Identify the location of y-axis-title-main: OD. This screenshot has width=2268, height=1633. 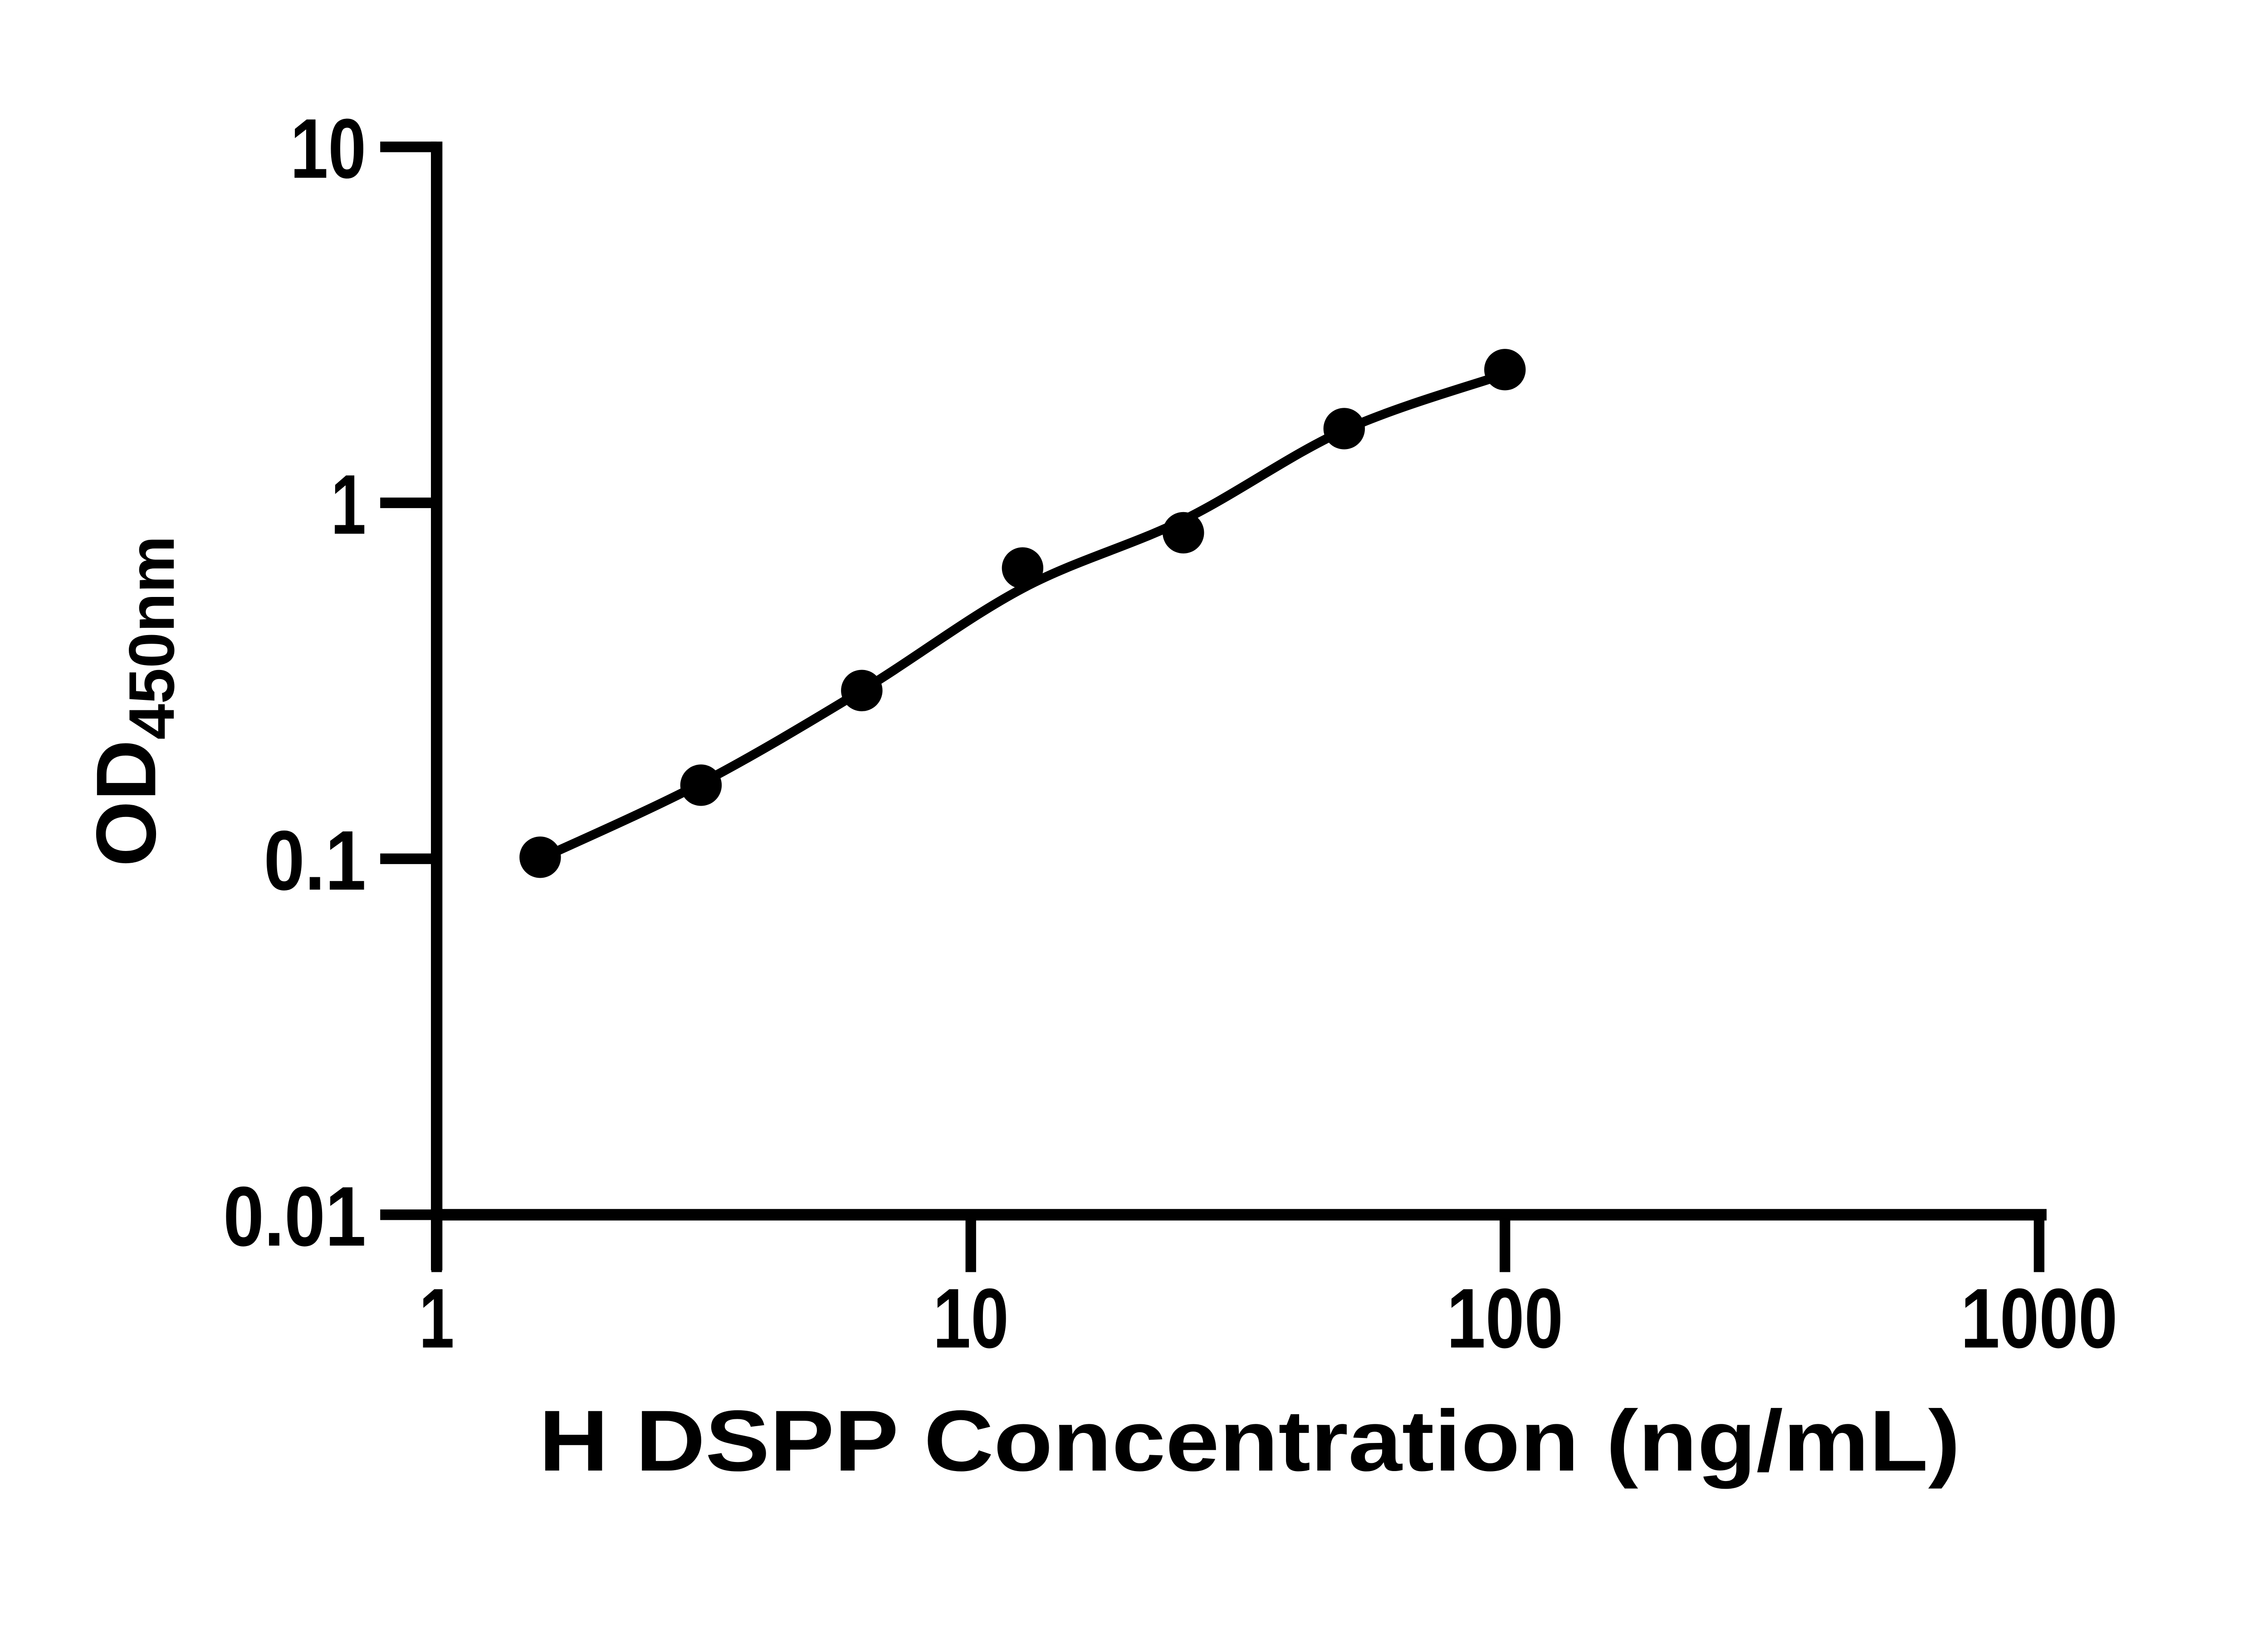
(126, 803).